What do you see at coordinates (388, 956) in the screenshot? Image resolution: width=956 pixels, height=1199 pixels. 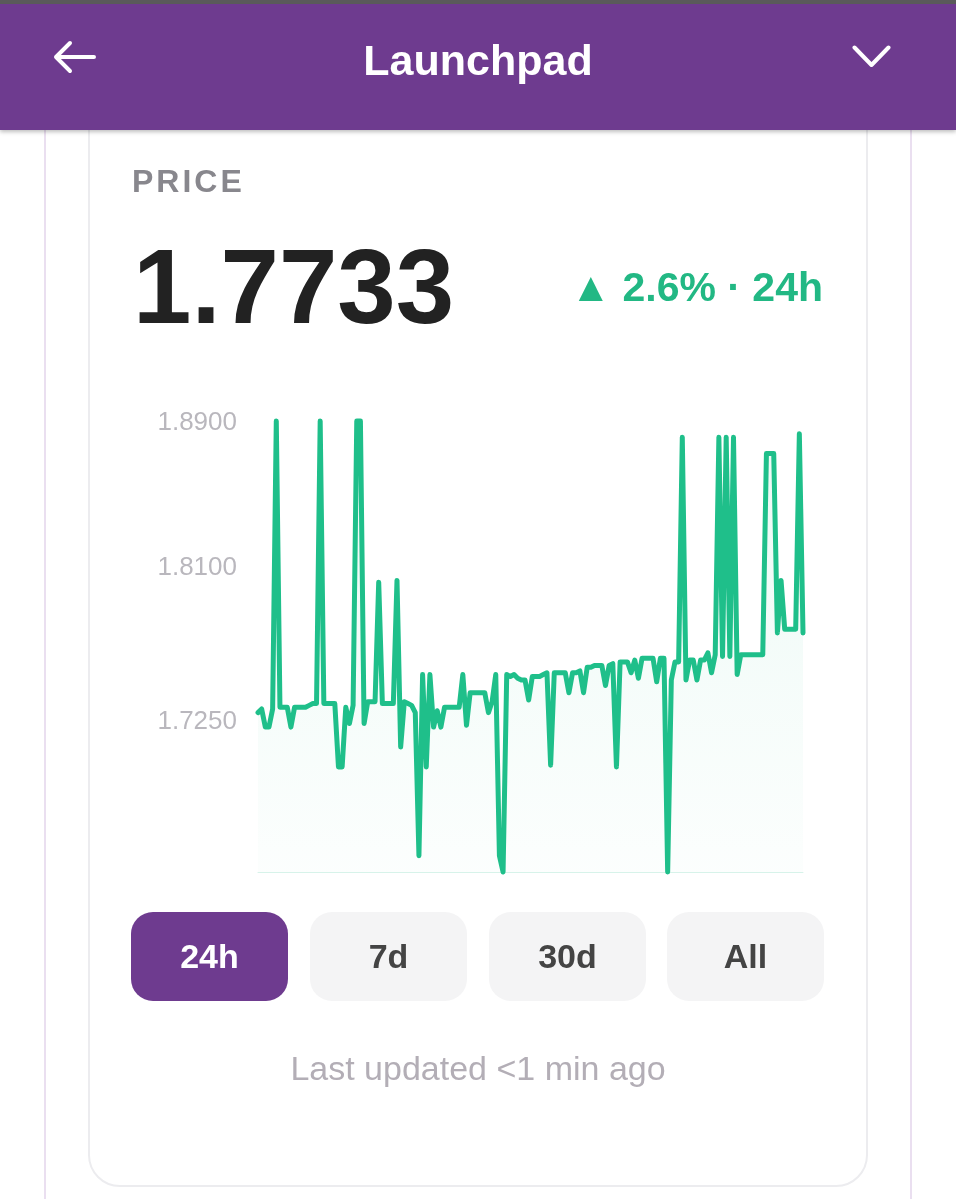 I see `text: 7d` at bounding box center [388, 956].